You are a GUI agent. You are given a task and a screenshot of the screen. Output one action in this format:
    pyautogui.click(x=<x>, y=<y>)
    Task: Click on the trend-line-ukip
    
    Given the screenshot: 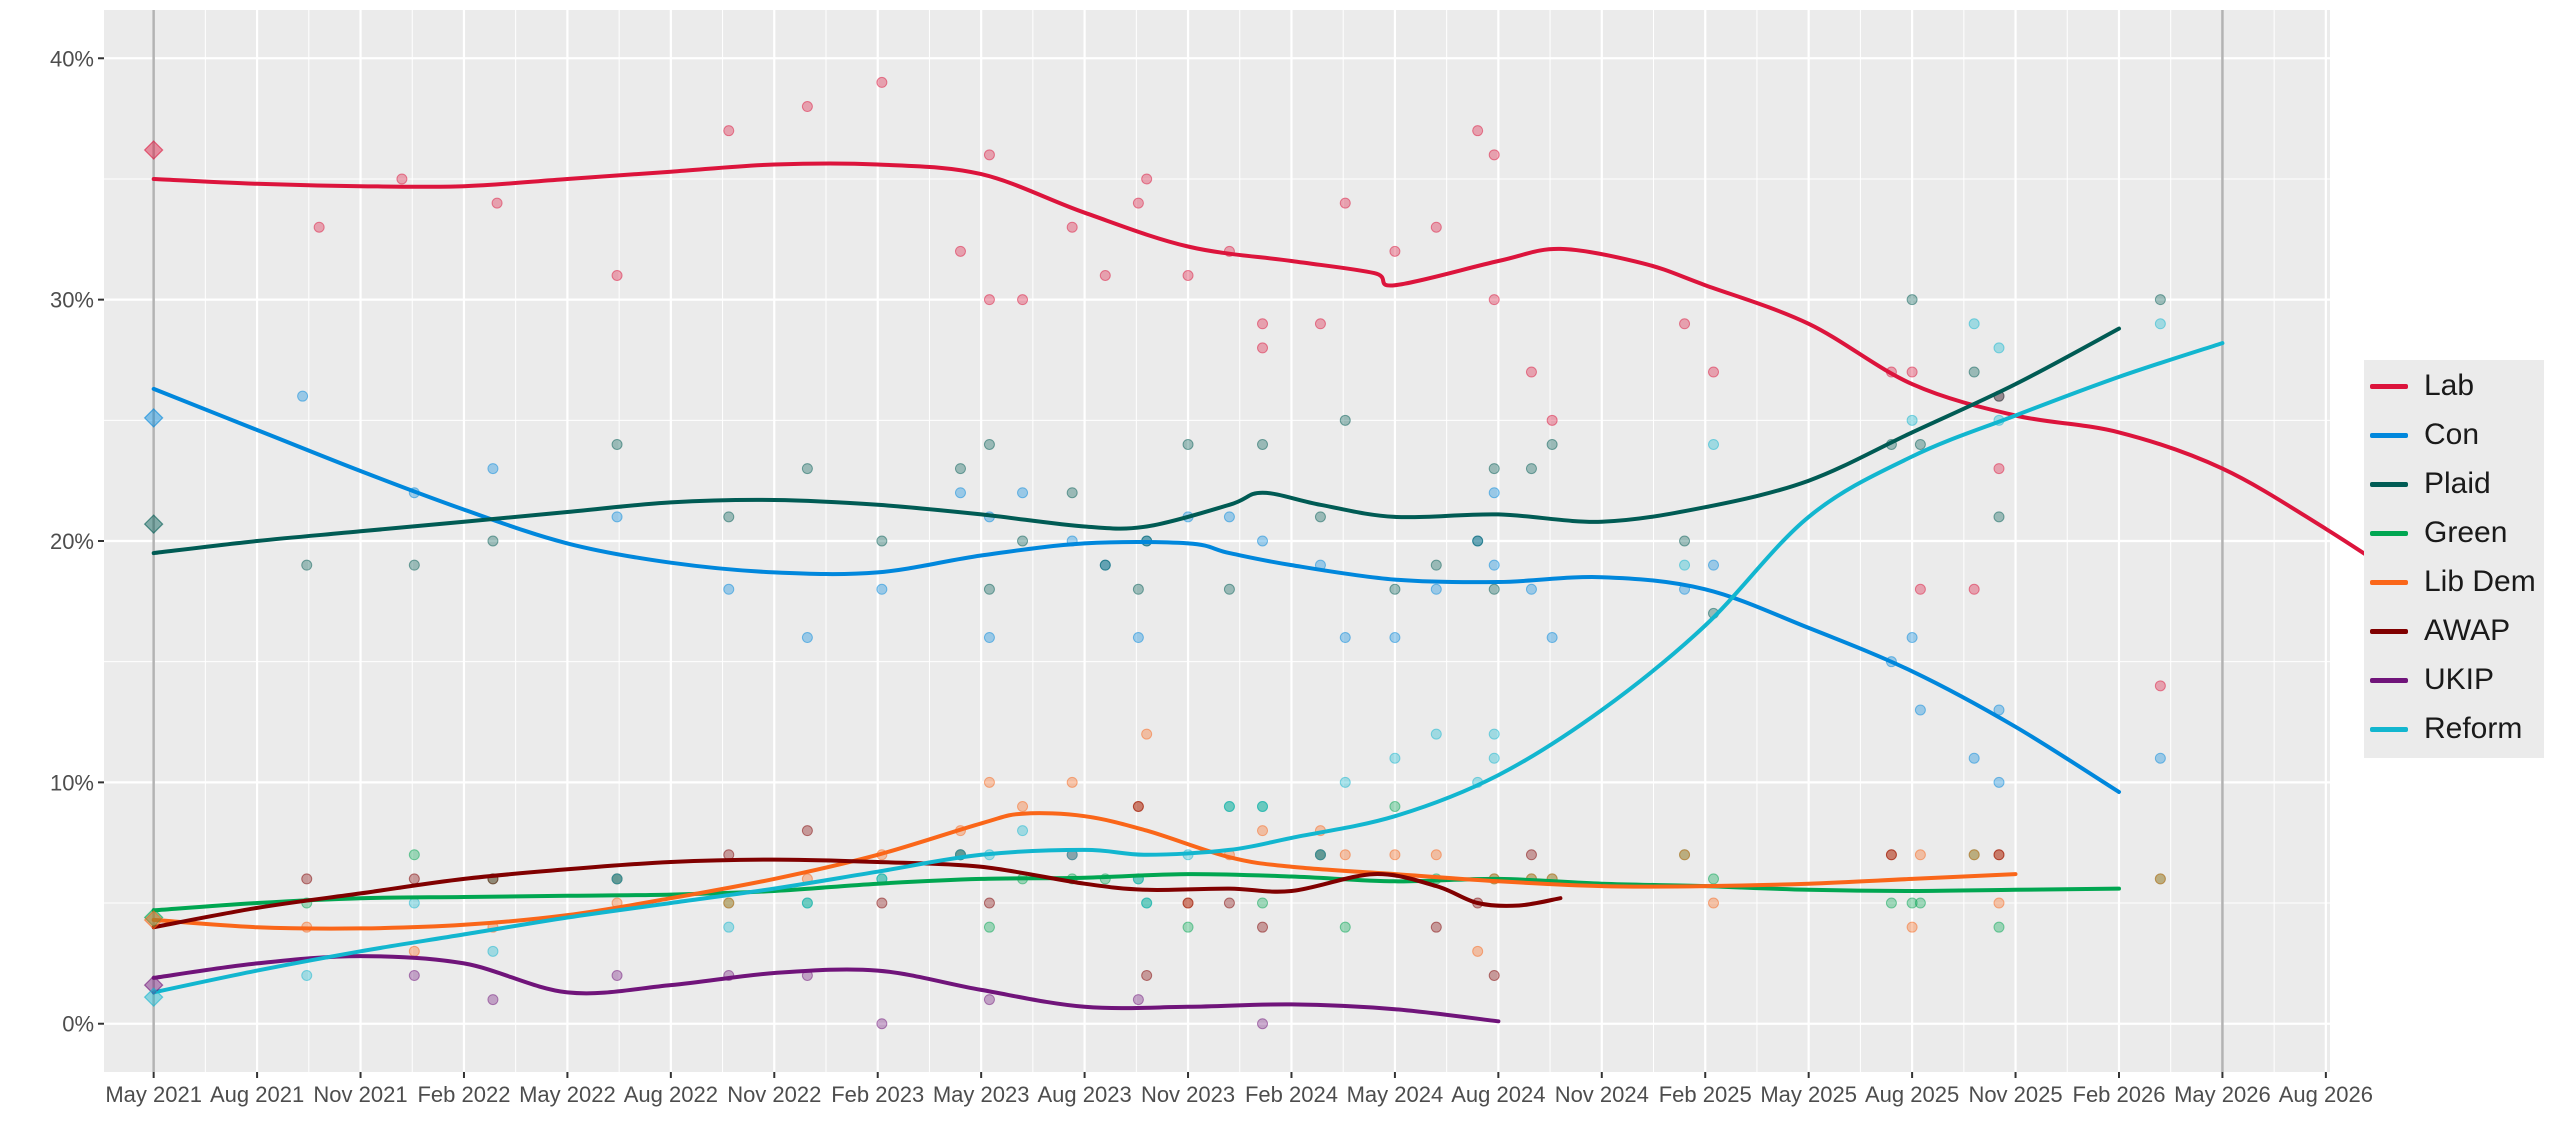 What is the action you would take?
    pyautogui.click(x=826, y=989)
    